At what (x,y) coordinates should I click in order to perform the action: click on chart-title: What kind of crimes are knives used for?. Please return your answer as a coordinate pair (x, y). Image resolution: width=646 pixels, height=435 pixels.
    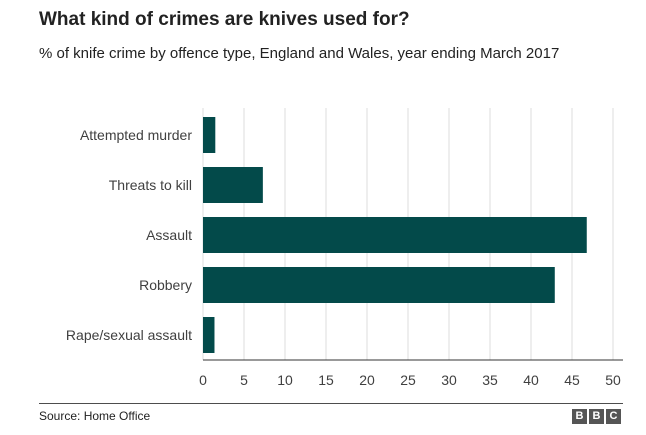
    Looking at the image, I should click on (224, 19).